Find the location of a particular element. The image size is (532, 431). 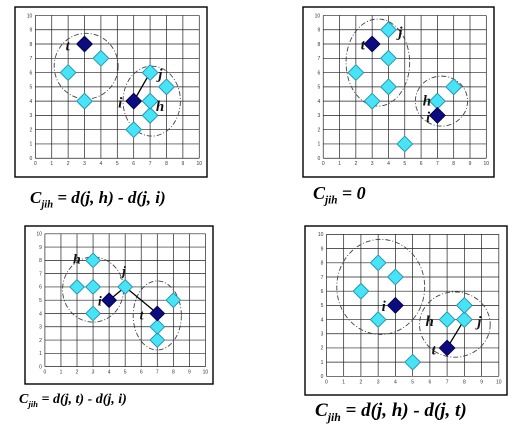

formula-bottom-left: Cjih = d(j, t) - d(j, i) is located at coordinates (73, 400).